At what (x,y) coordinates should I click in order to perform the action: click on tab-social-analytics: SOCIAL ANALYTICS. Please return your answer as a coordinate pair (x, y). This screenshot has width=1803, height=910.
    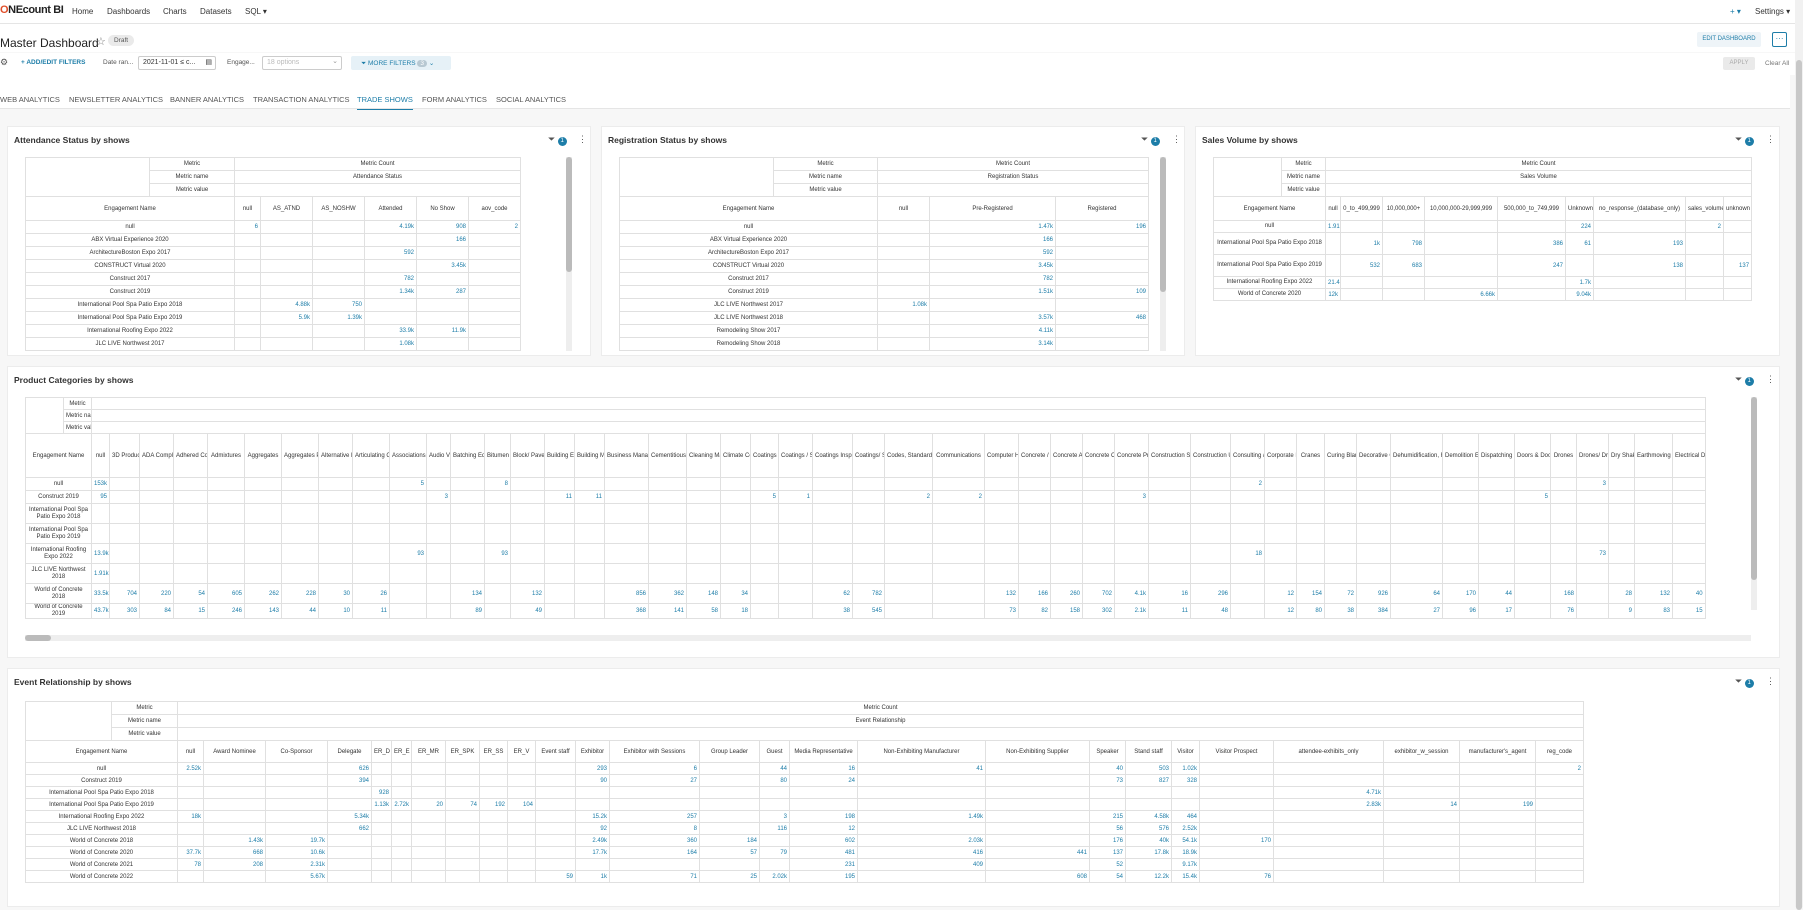
    Looking at the image, I should click on (531, 99).